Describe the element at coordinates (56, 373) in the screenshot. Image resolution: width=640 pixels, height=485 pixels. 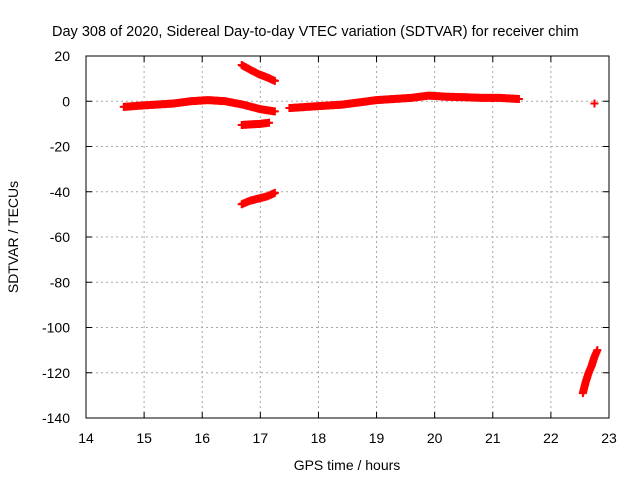
I see `y-tick-label: -120` at that location.